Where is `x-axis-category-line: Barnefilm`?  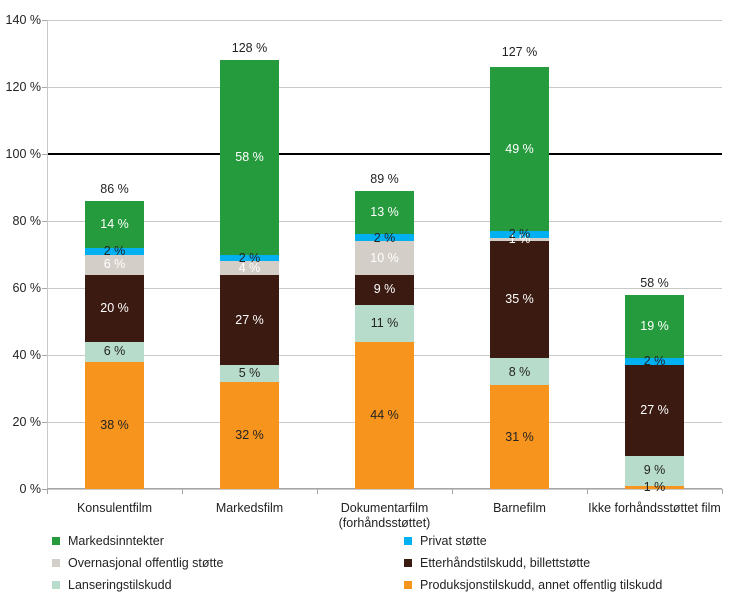 x-axis-category-line: Barnefilm is located at coordinates (519, 508).